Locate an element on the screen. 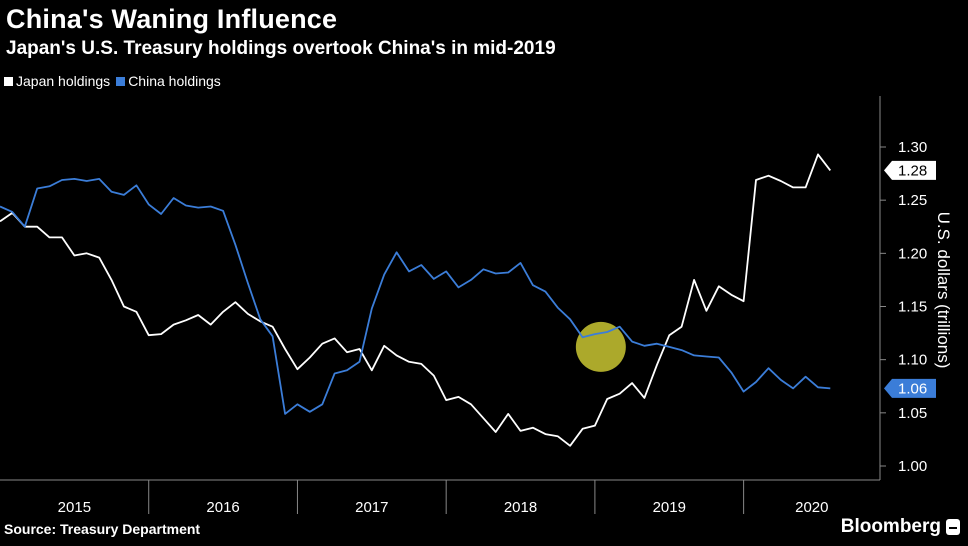 The height and width of the screenshot is (546, 968). last-value-label: 1.06 is located at coordinates (912, 388).